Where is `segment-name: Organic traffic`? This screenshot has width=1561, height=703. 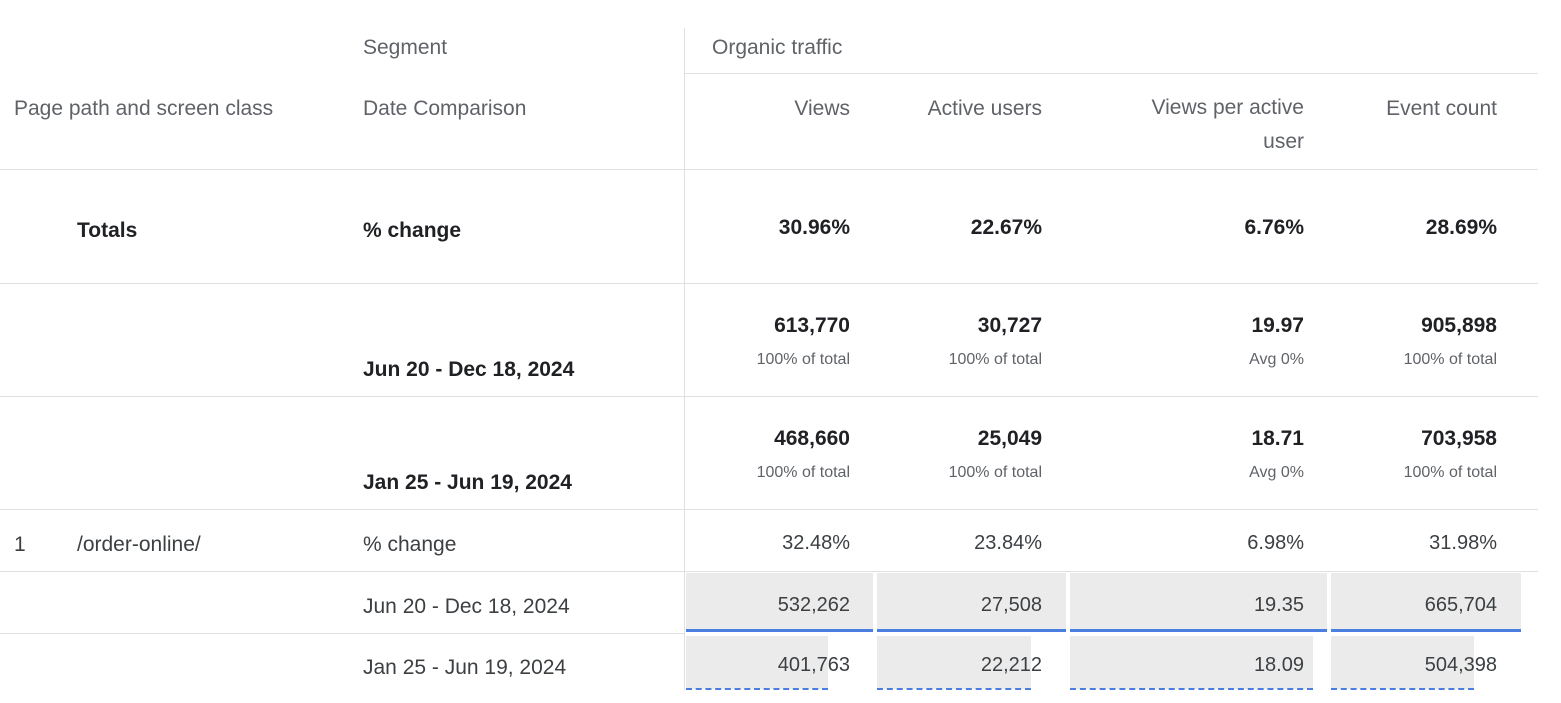
segment-name: Organic traffic is located at coordinates (777, 47).